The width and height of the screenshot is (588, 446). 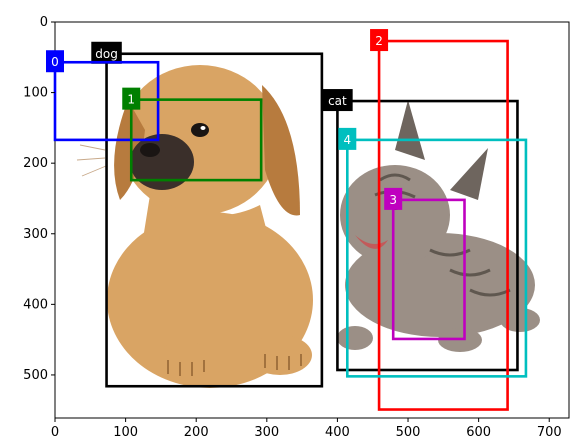 I want to click on x-tick-label: 600, so click(x=478, y=432).